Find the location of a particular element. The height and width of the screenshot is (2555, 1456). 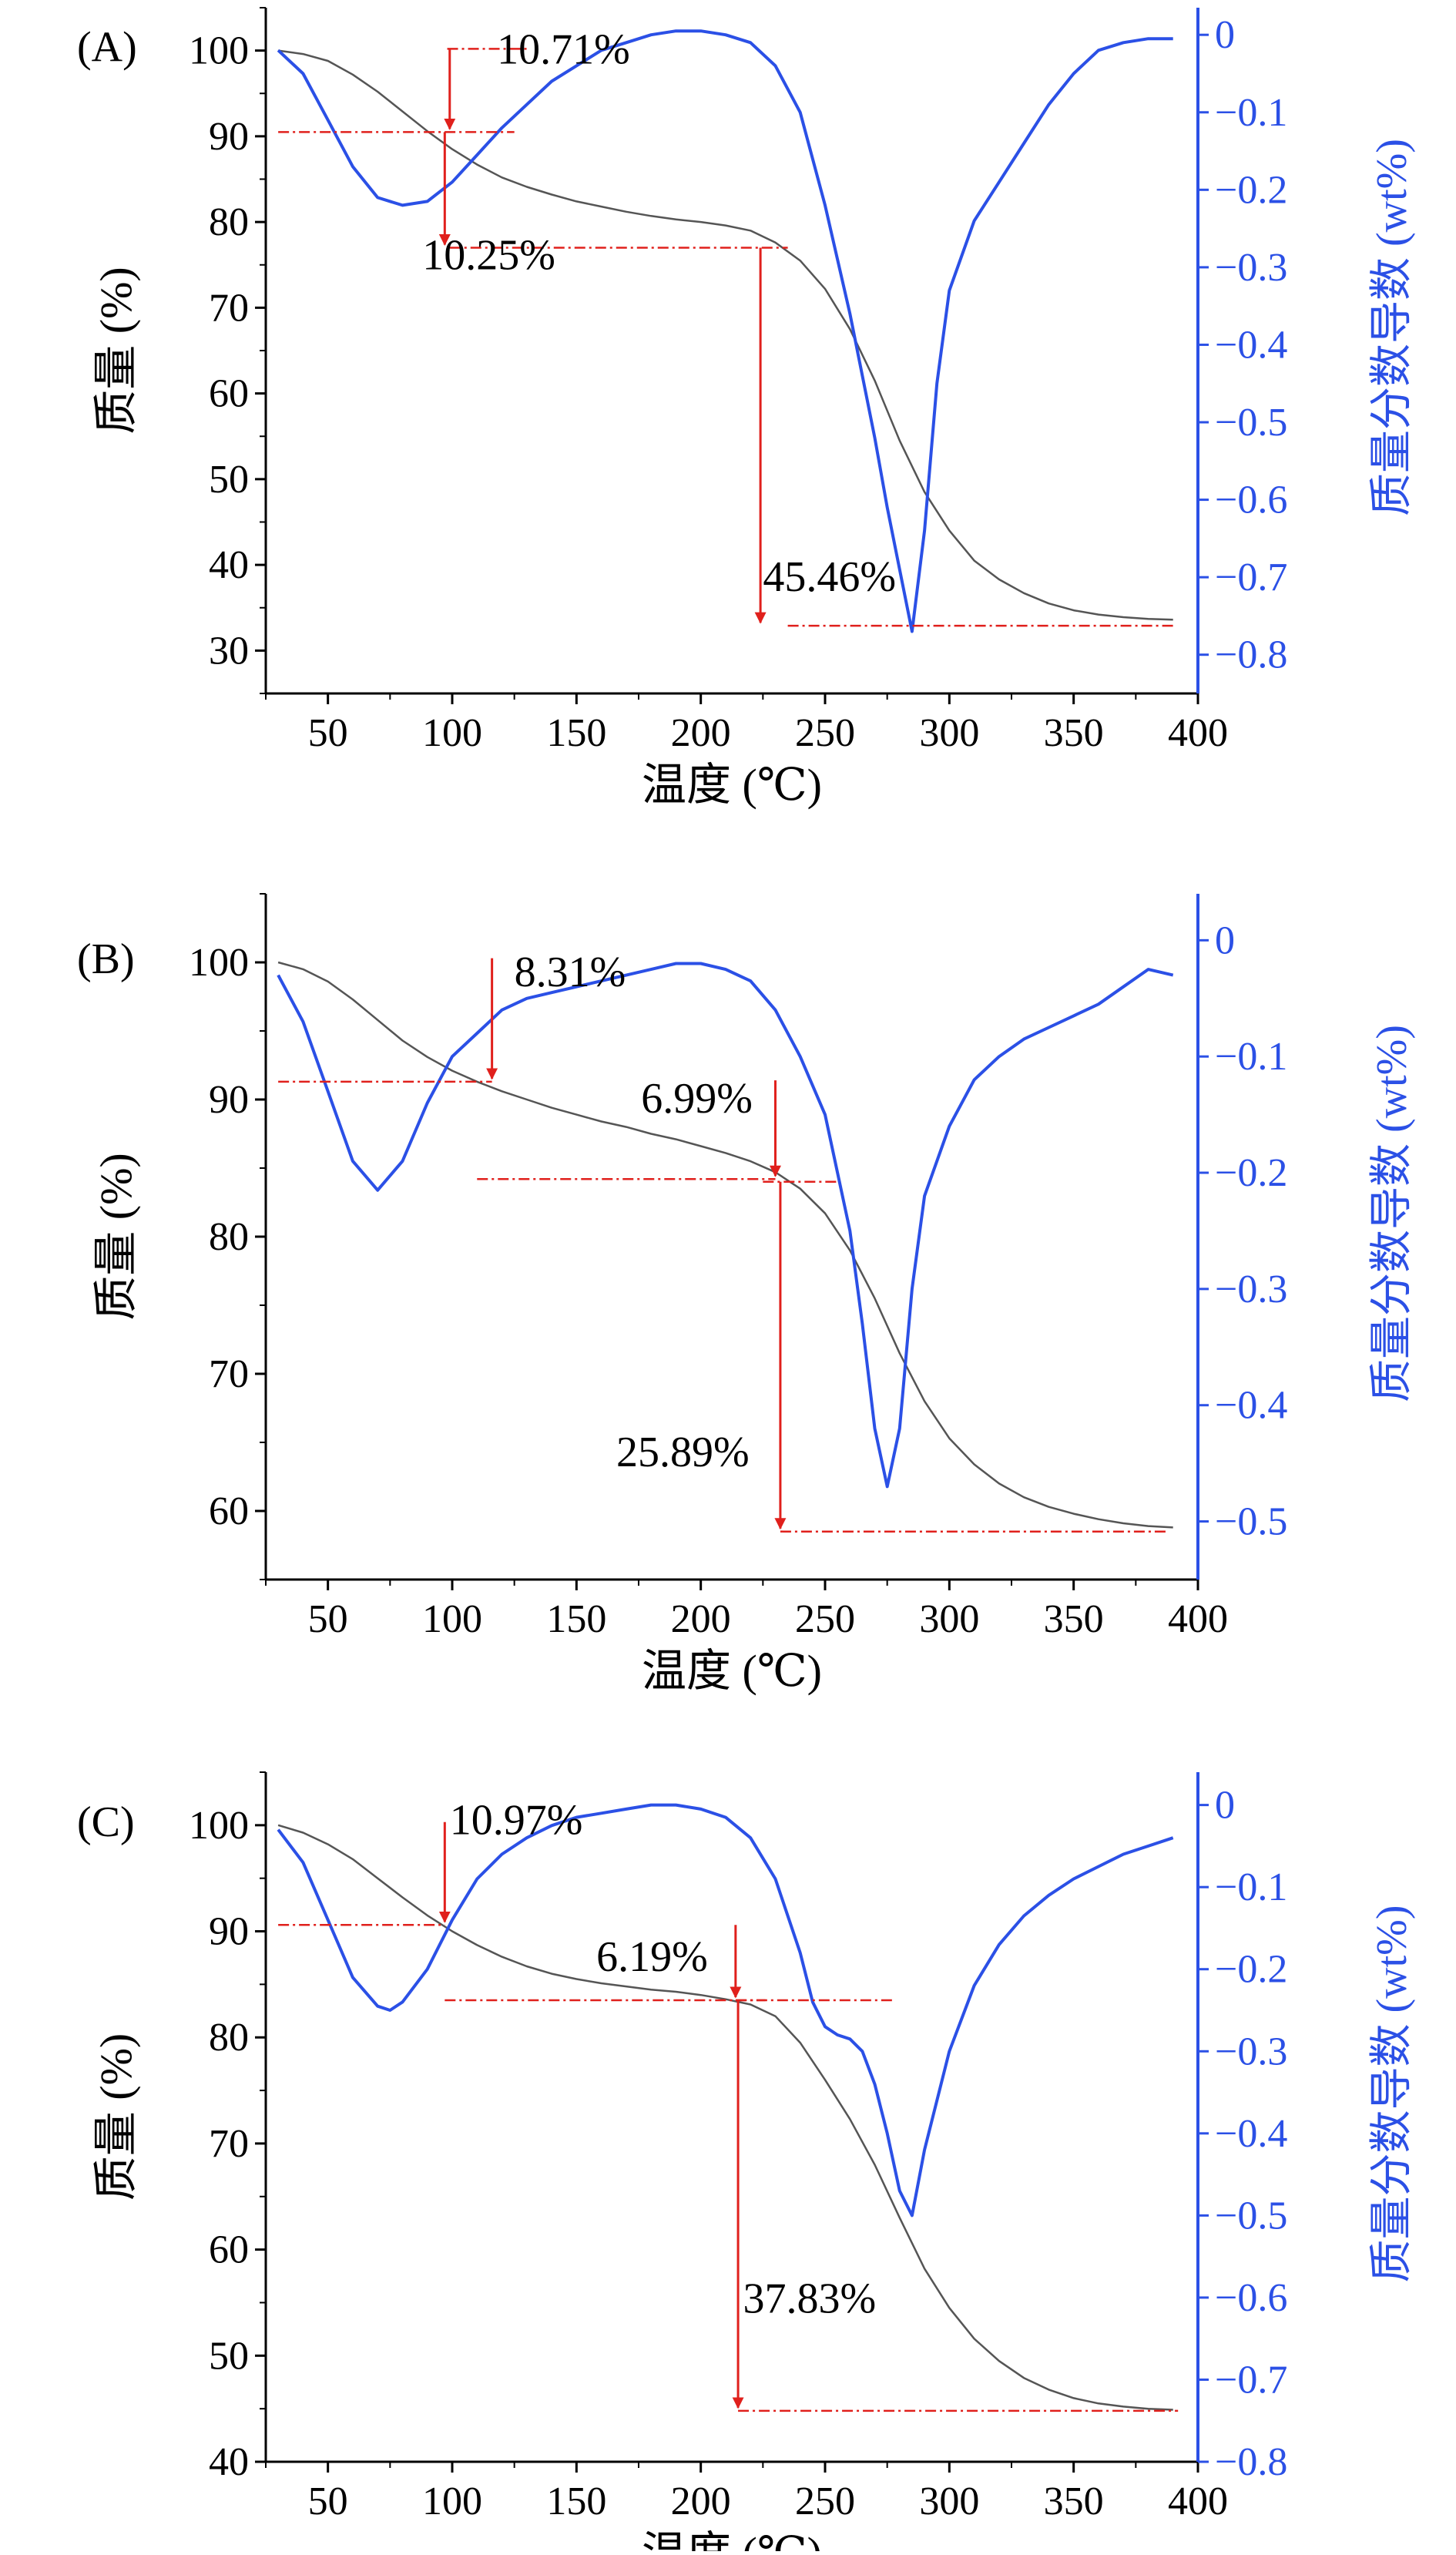

mass-loss-label: 45.46% is located at coordinates (829, 577).